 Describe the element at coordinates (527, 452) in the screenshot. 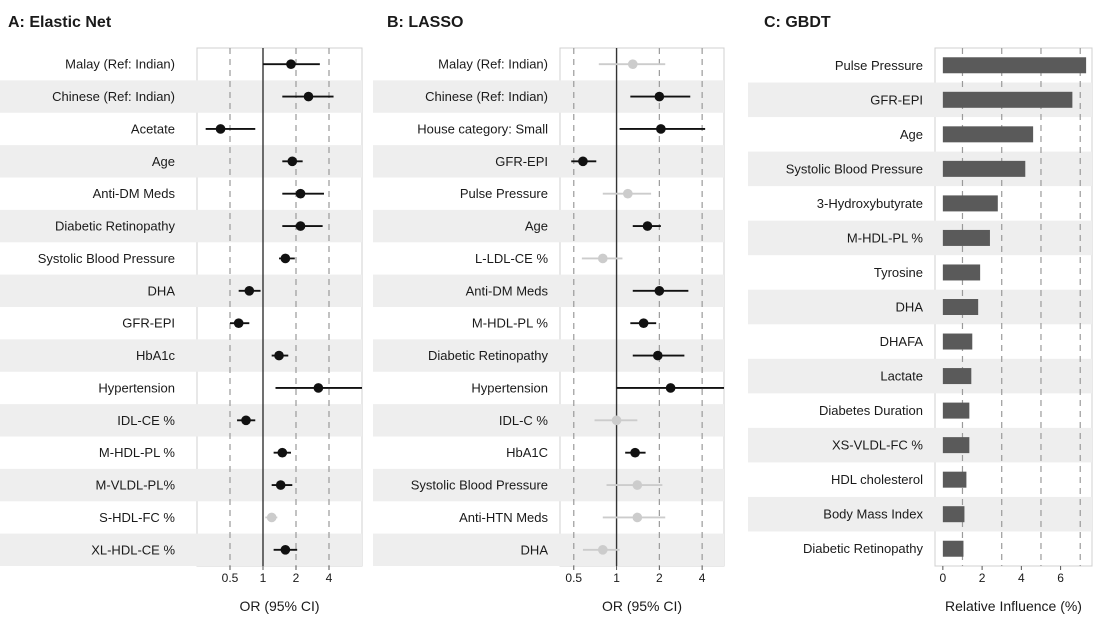

I see `row-label: HbA1C` at that location.